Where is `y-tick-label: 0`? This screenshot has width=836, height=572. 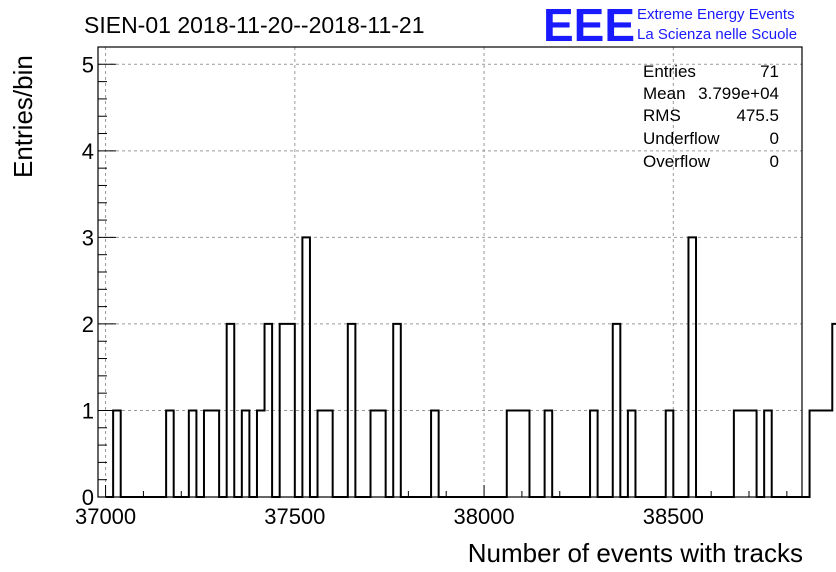 y-tick-label: 0 is located at coordinates (88, 497).